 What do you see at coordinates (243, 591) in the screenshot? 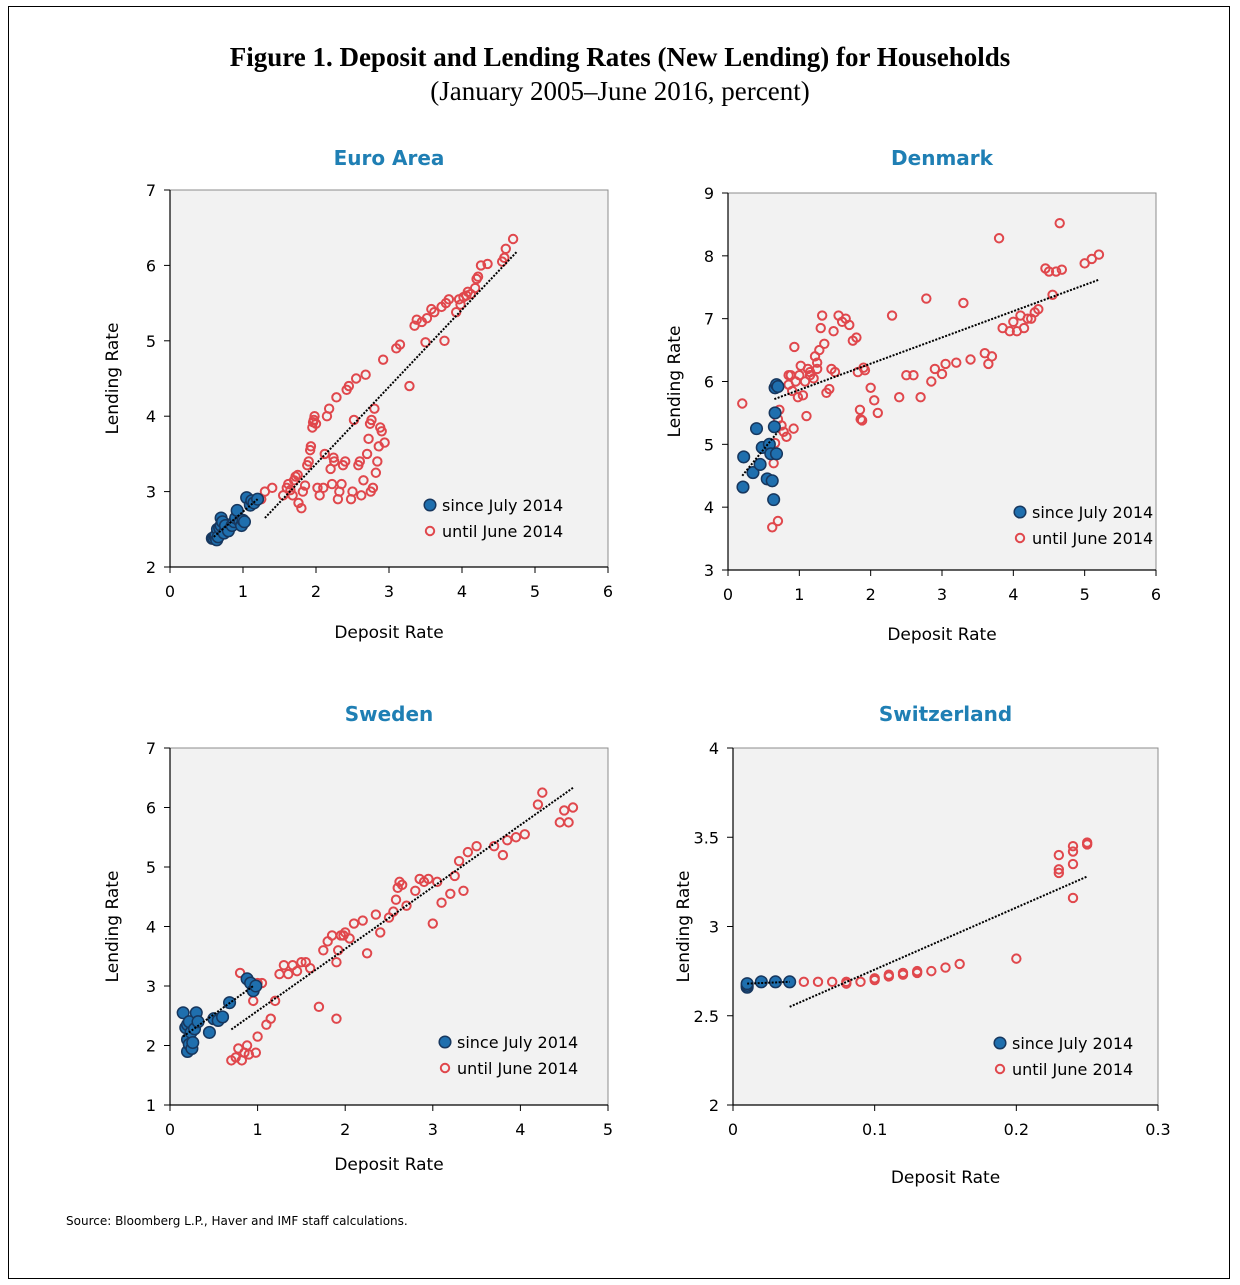
I see `x-tick-label: 1` at bounding box center [243, 591].